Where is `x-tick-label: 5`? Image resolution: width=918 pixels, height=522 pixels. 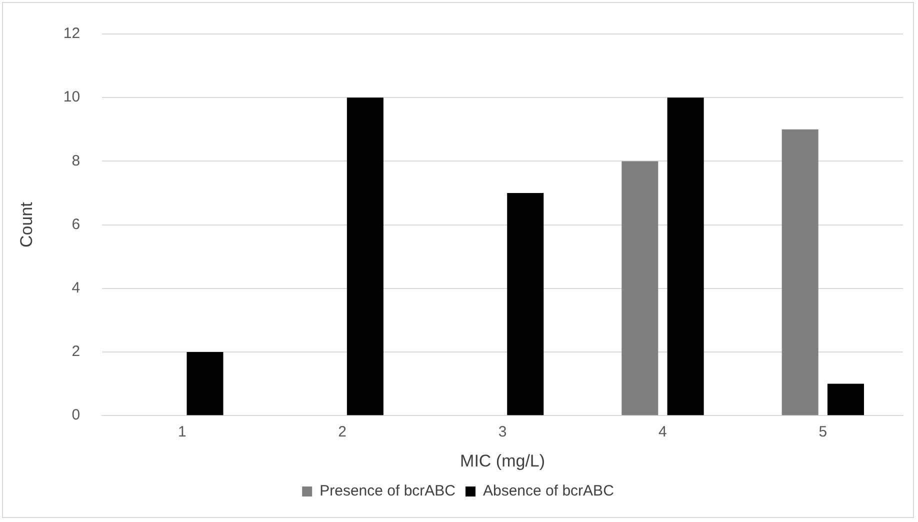
x-tick-label: 5 is located at coordinates (823, 432).